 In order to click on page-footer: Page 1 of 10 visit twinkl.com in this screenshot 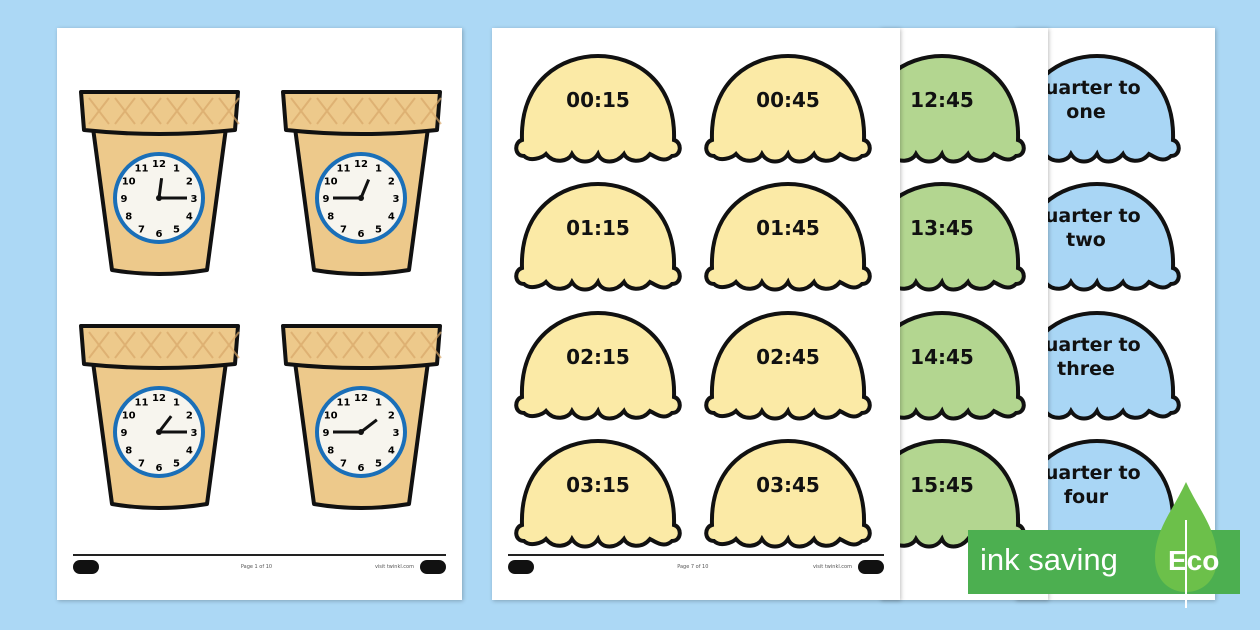, I will do `click(259, 567)`.